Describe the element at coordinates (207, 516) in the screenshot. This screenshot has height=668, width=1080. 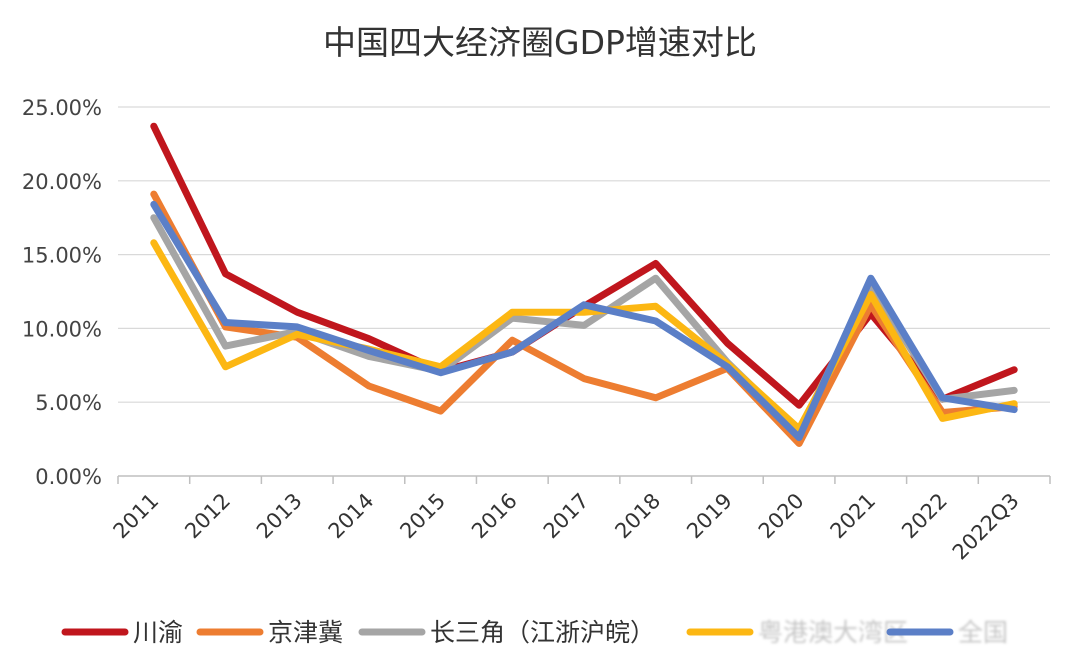
I see `x-tick-label: 2012` at that location.